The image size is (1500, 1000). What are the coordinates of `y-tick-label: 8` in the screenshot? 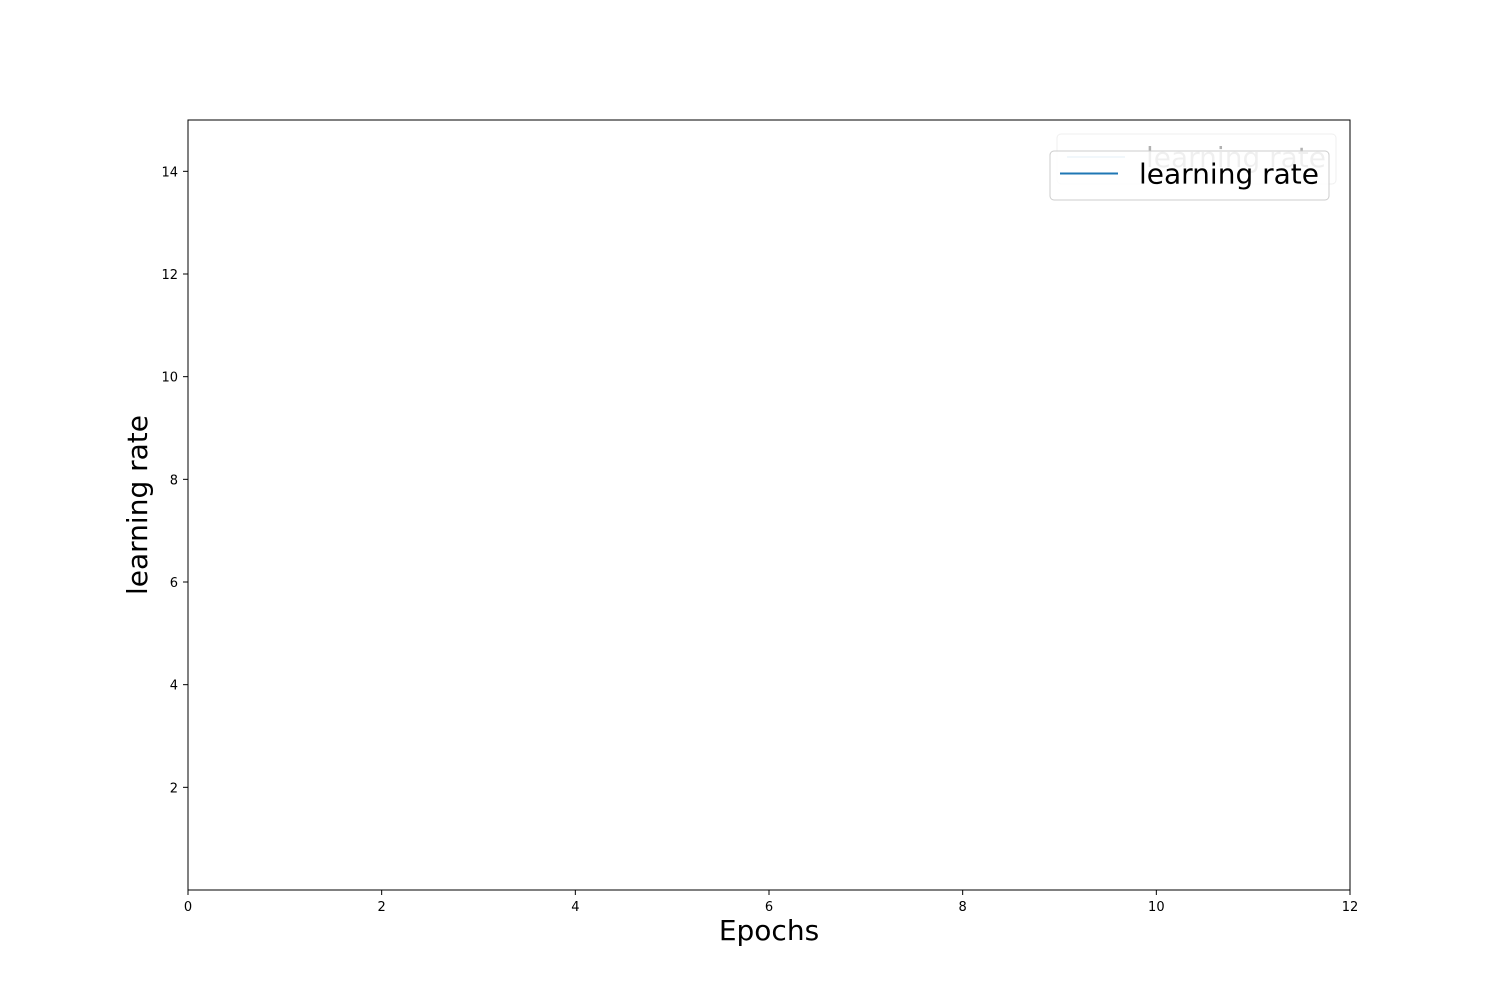 It's located at (174, 480).